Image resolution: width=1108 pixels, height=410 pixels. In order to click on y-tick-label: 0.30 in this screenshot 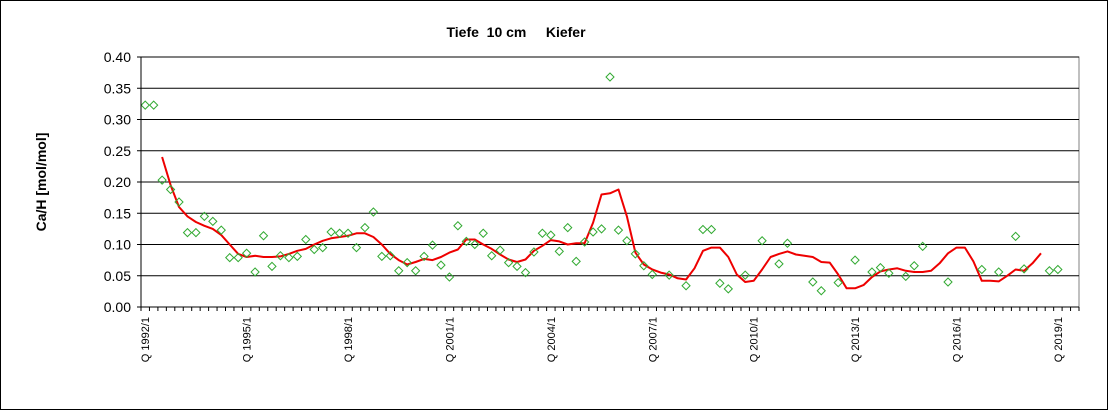, I will do `click(117, 120)`.